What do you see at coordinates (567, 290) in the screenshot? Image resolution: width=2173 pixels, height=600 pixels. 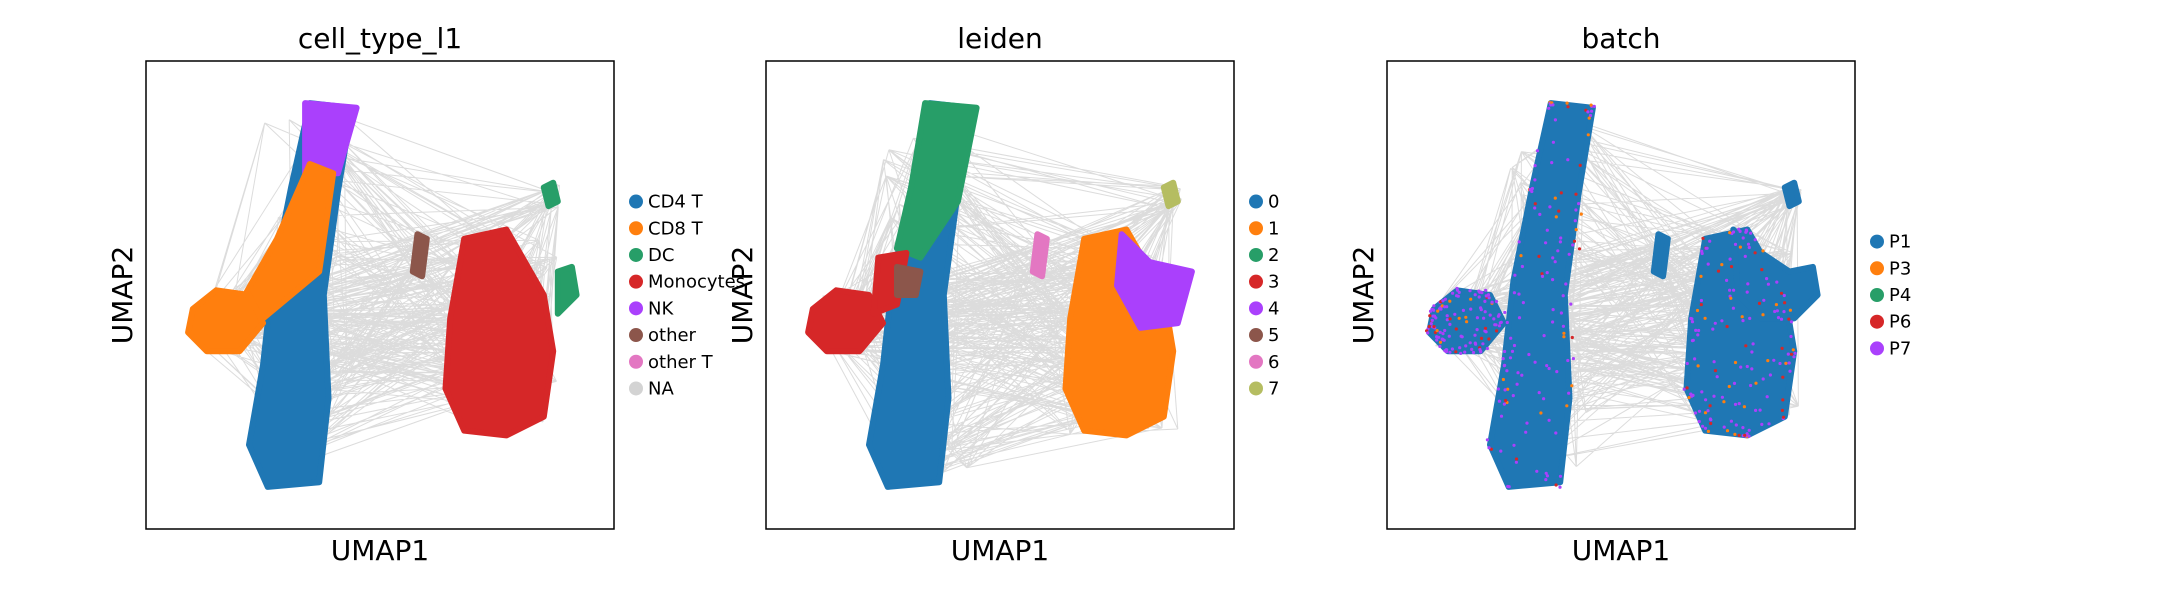 I see `cluster-dc` at bounding box center [567, 290].